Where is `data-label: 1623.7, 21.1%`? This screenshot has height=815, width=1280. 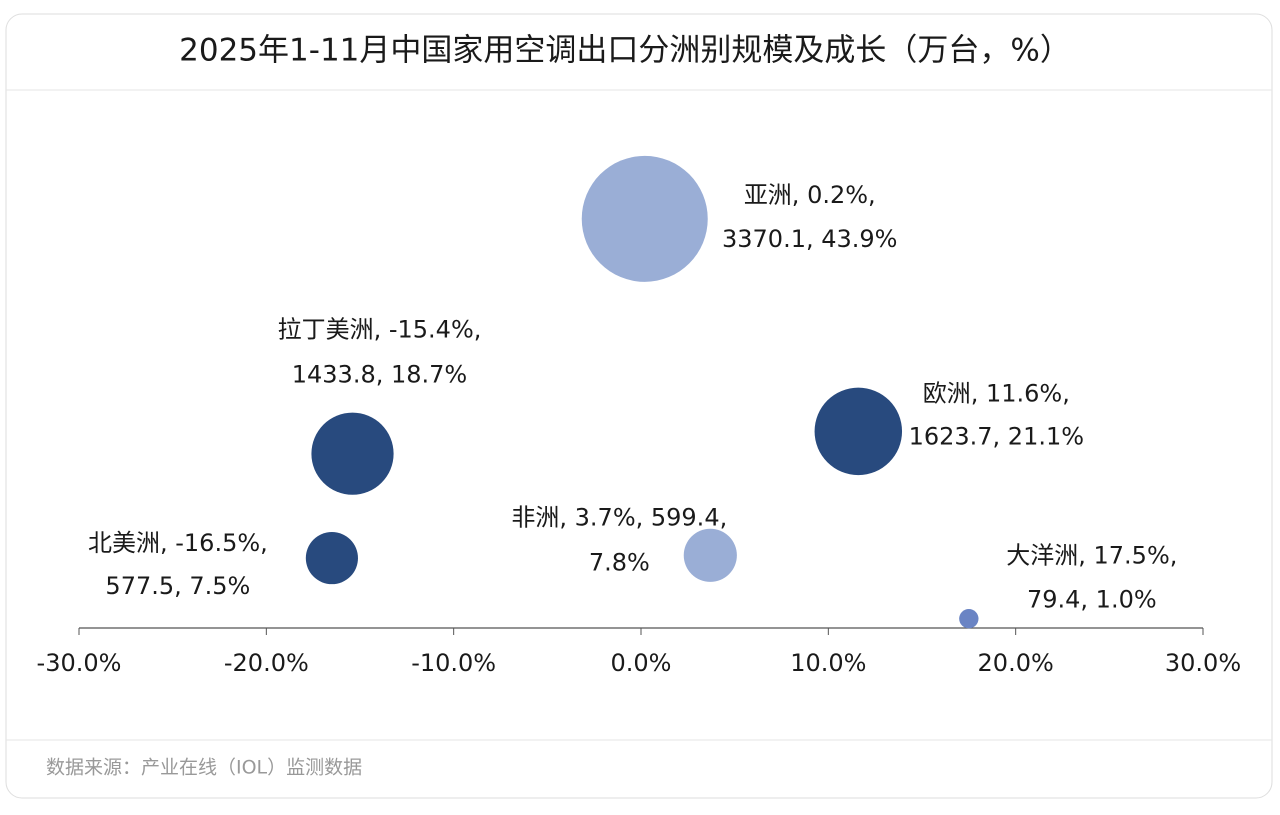
data-label: 1623.7, 21.1% is located at coordinates (996, 436).